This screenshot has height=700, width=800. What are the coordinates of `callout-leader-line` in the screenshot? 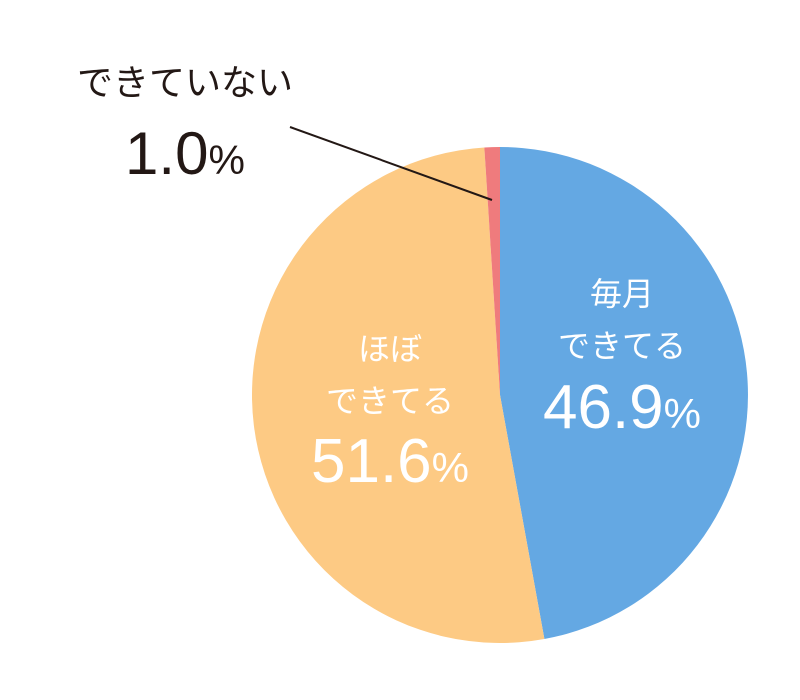 It's located at (391, 163).